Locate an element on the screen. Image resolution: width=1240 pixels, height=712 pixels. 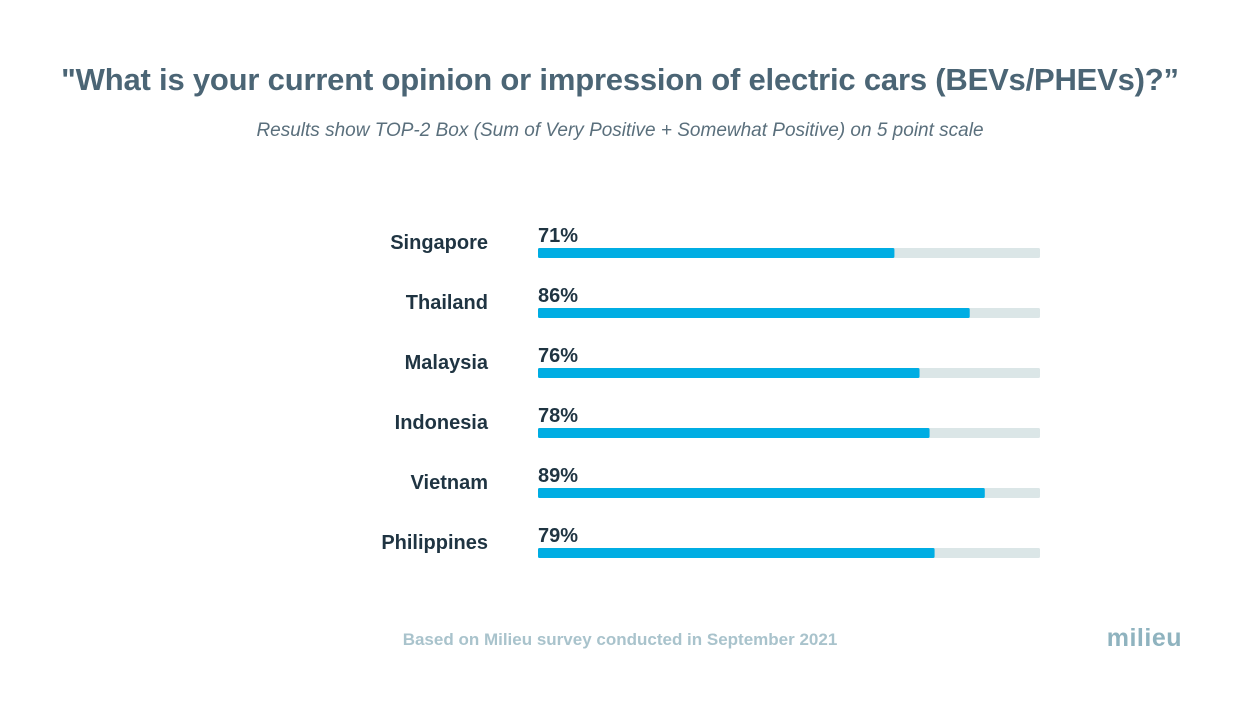
value-label: 86% is located at coordinates (558, 296).